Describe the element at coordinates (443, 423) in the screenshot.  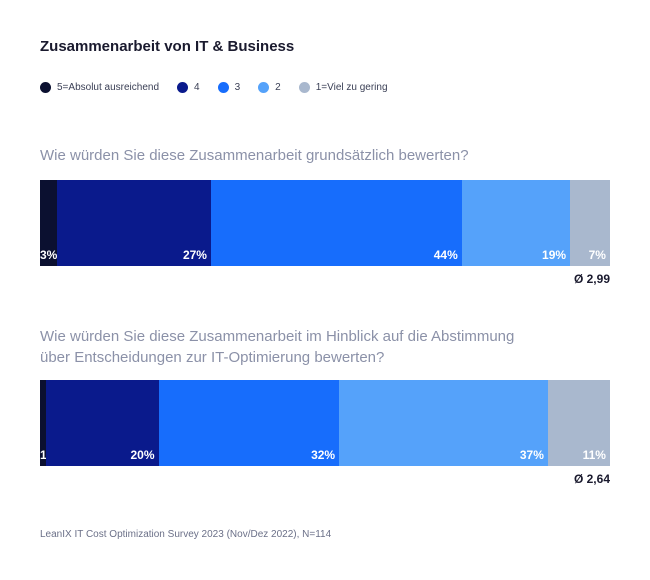
I see `bar-2-segment-2: 37%` at that location.